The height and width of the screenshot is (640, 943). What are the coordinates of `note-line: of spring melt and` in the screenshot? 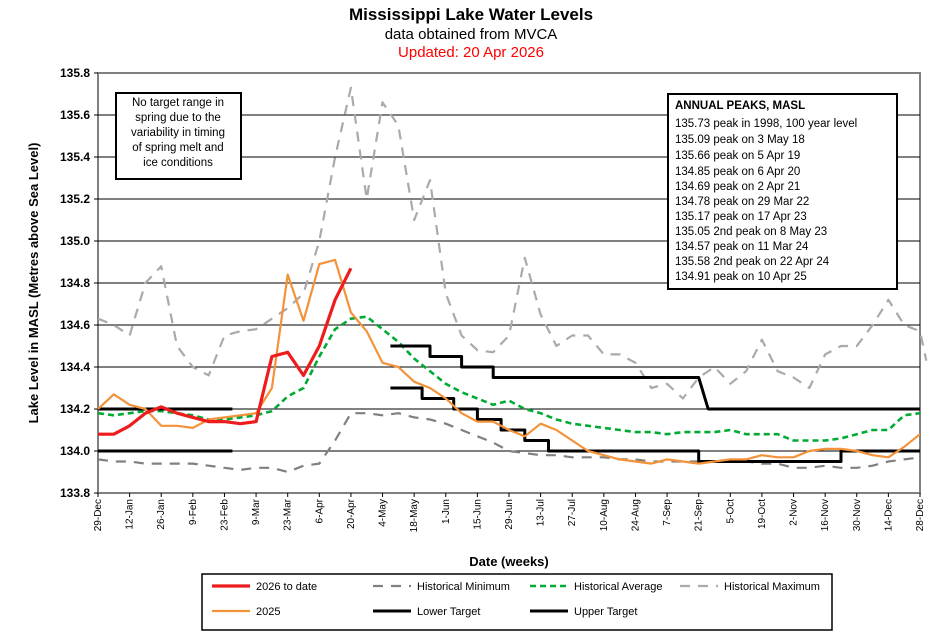 It's located at (177, 148).